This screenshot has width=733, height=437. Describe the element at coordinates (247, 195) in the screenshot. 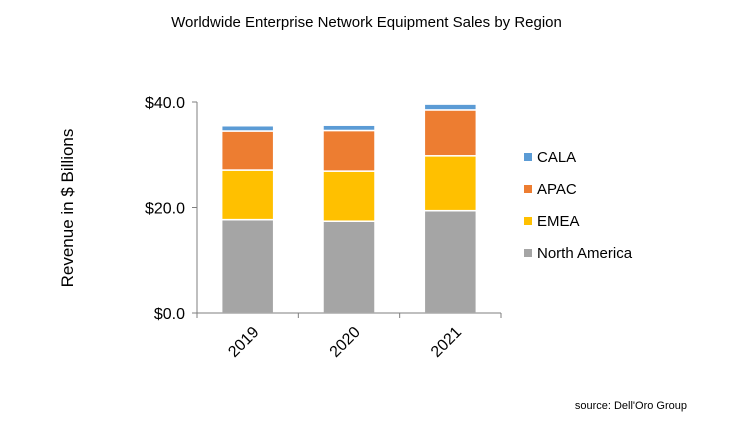

I see `bar-emea-2019` at that location.